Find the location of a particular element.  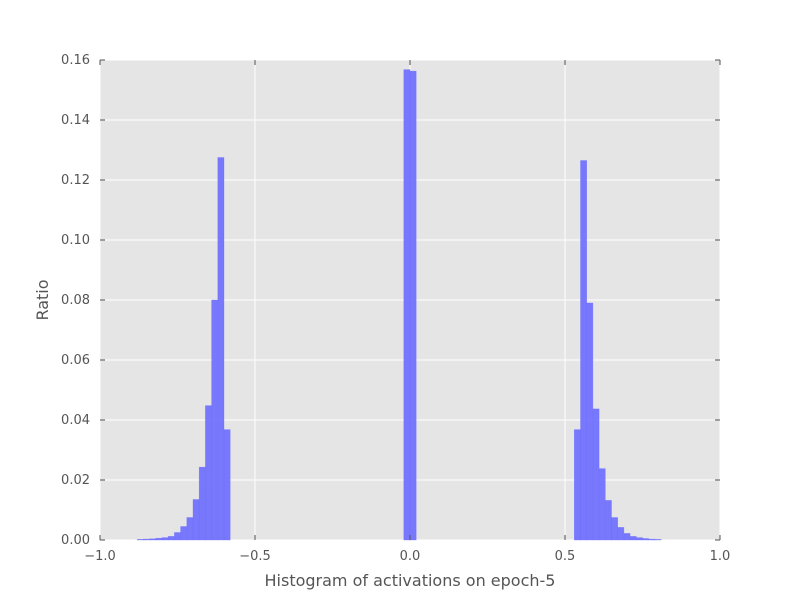

x-tick-label: 1.0 is located at coordinates (720, 556).